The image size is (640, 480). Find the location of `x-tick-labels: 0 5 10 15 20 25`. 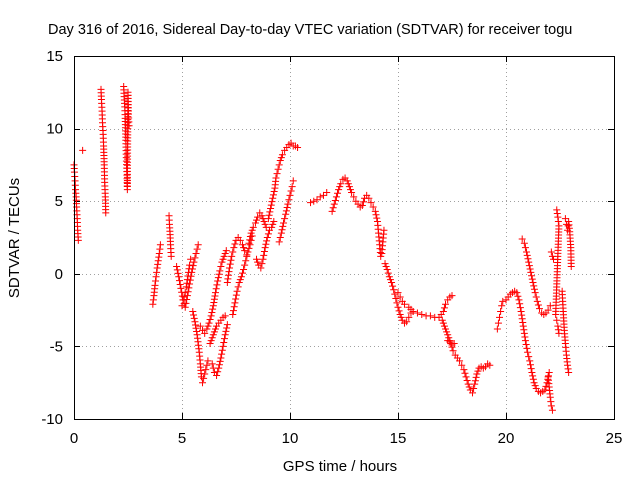

x-tick-labels: 0 5 10 15 20 25 is located at coordinates (346, 438).